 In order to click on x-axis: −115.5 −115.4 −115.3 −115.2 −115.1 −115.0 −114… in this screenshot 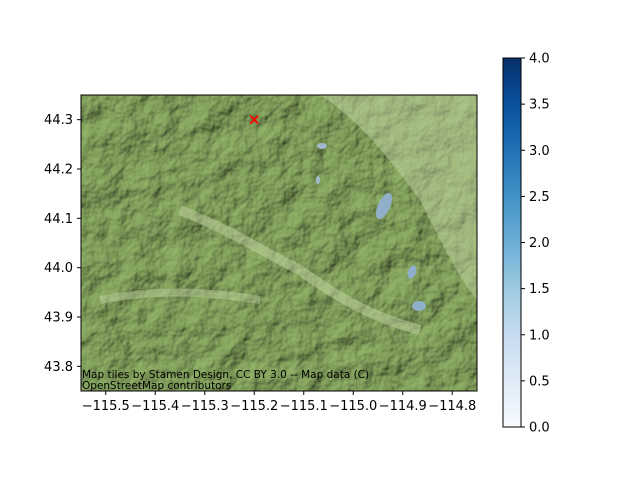, I will do `click(279, 402)`.